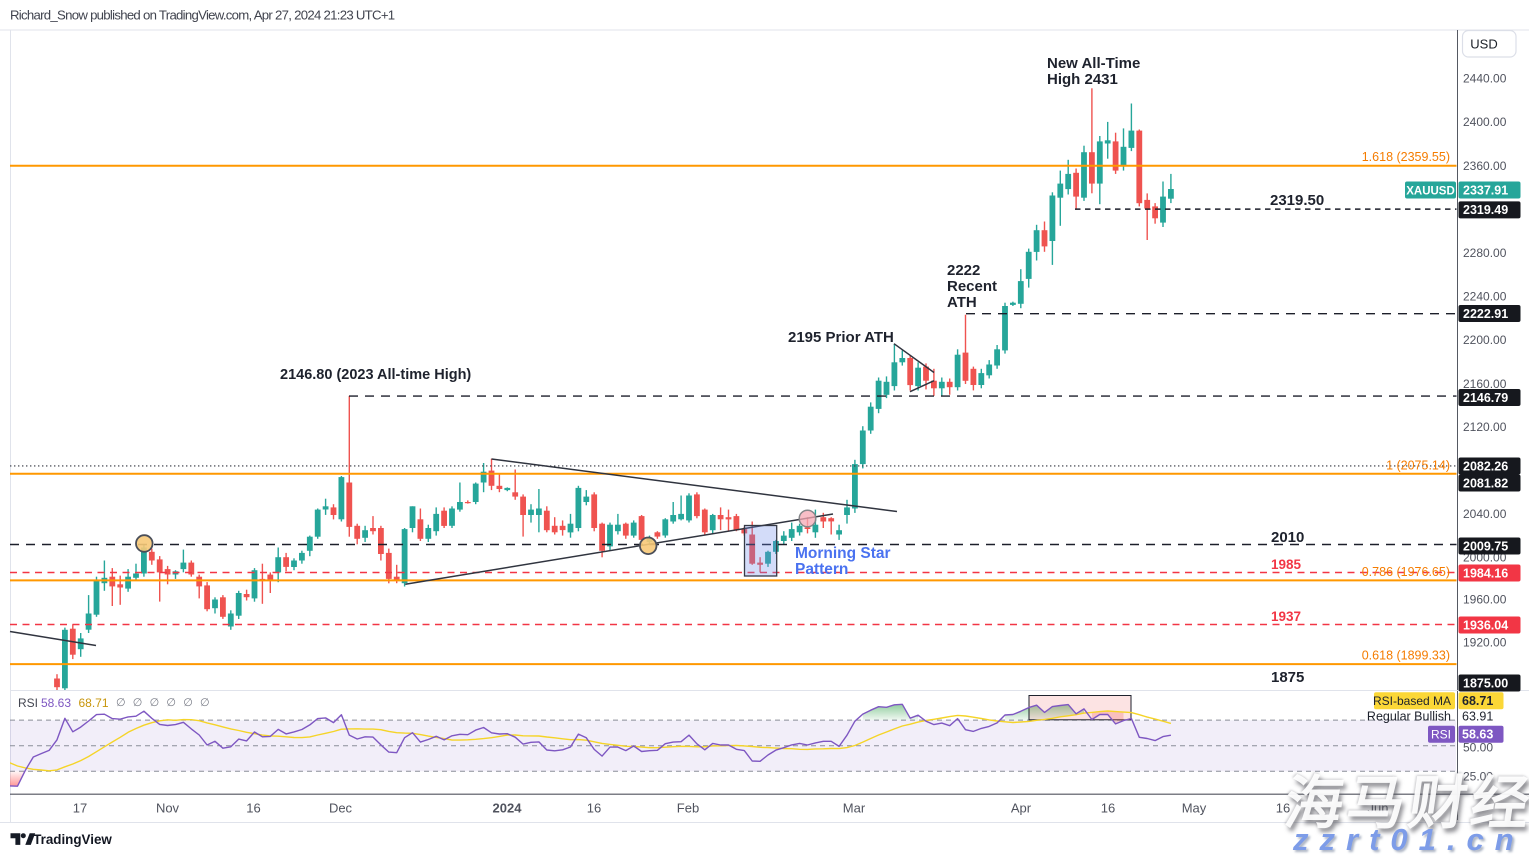 The height and width of the screenshot is (862, 1529). I want to click on svg-text: 2222.91, so click(1485, 314).